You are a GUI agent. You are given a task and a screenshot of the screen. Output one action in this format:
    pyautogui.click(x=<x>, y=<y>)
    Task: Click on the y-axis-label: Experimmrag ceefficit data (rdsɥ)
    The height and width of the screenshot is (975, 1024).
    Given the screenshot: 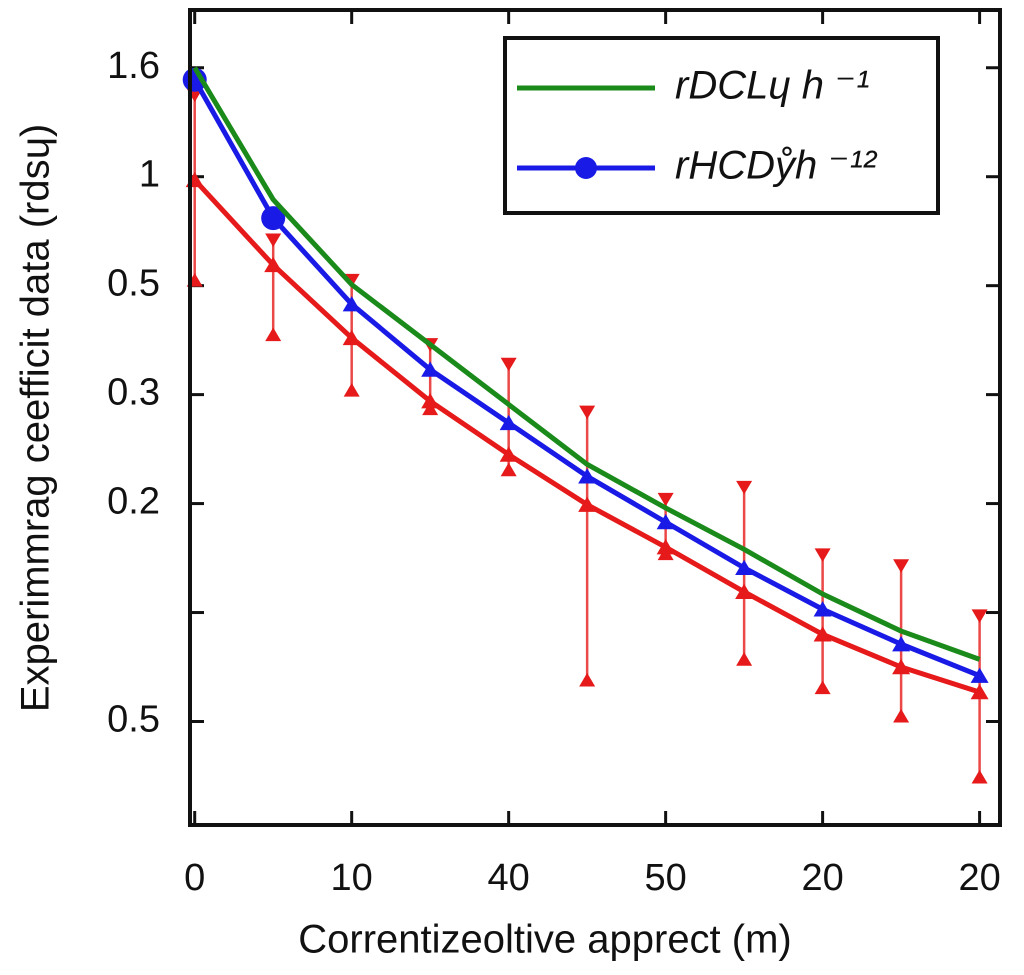 What is the action you would take?
    pyautogui.click(x=36, y=418)
    